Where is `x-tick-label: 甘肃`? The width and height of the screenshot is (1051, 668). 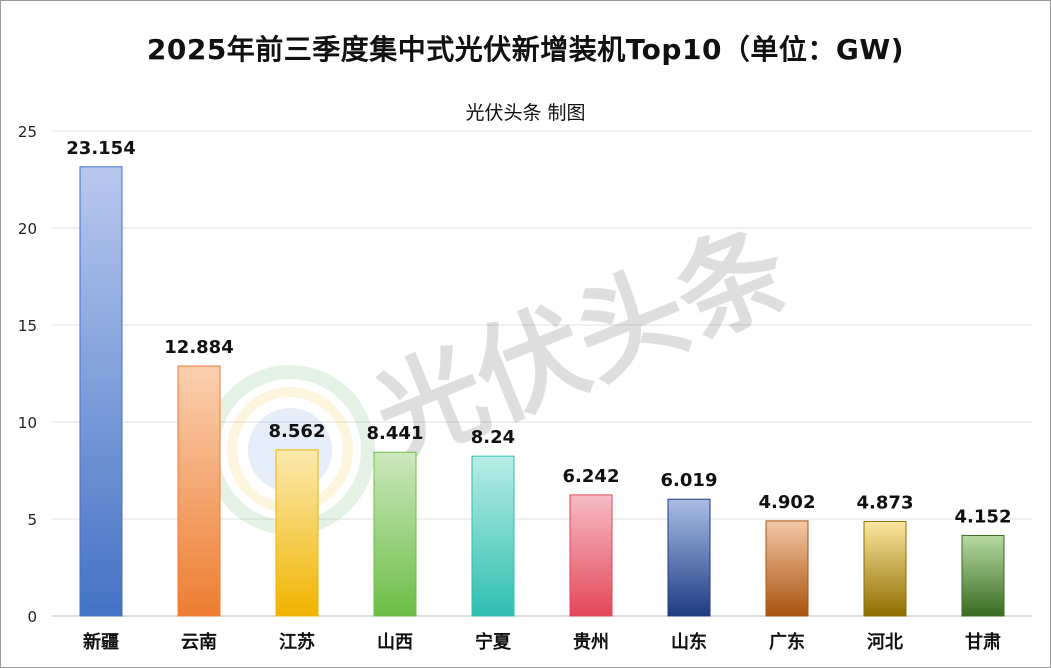 x-tick-label: 甘肃 is located at coordinates (983, 642).